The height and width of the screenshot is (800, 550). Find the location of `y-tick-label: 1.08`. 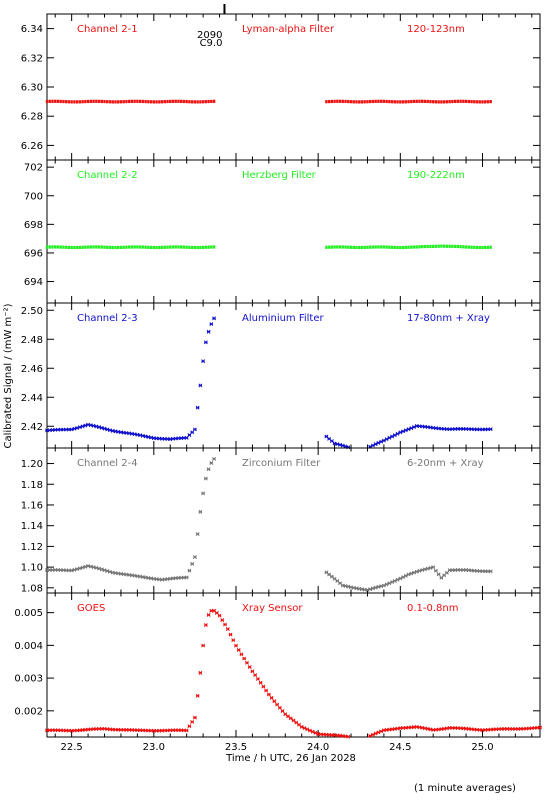

y-tick-label: 1.08 is located at coordinates (32, 588).